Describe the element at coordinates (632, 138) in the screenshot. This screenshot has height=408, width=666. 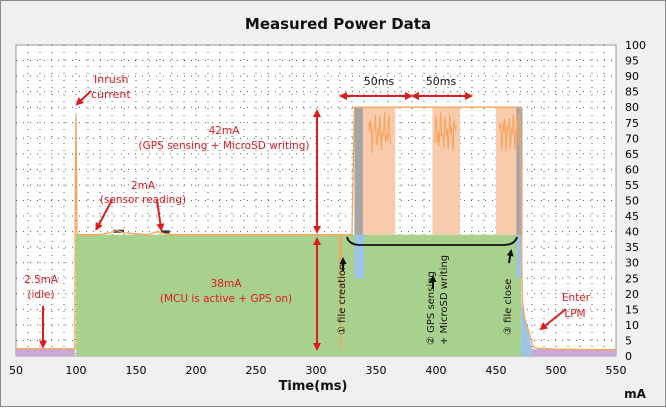
I see `y-tick-label: 70` at that location.